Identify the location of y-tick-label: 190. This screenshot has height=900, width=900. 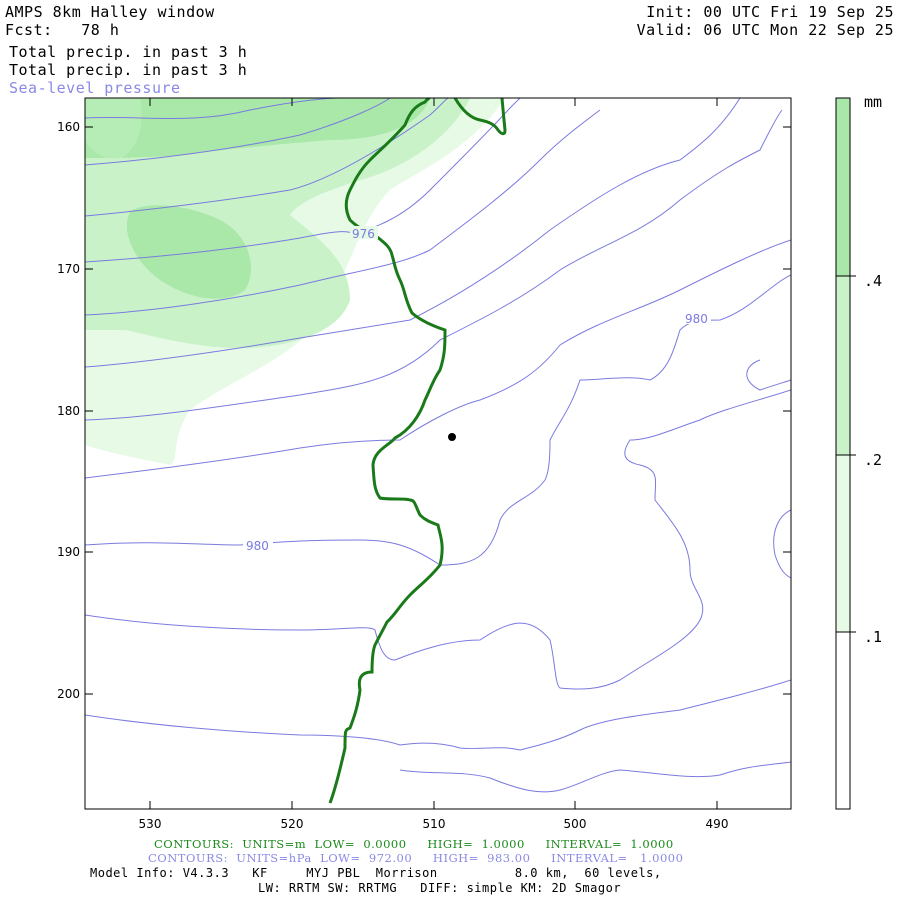
(68, 552).